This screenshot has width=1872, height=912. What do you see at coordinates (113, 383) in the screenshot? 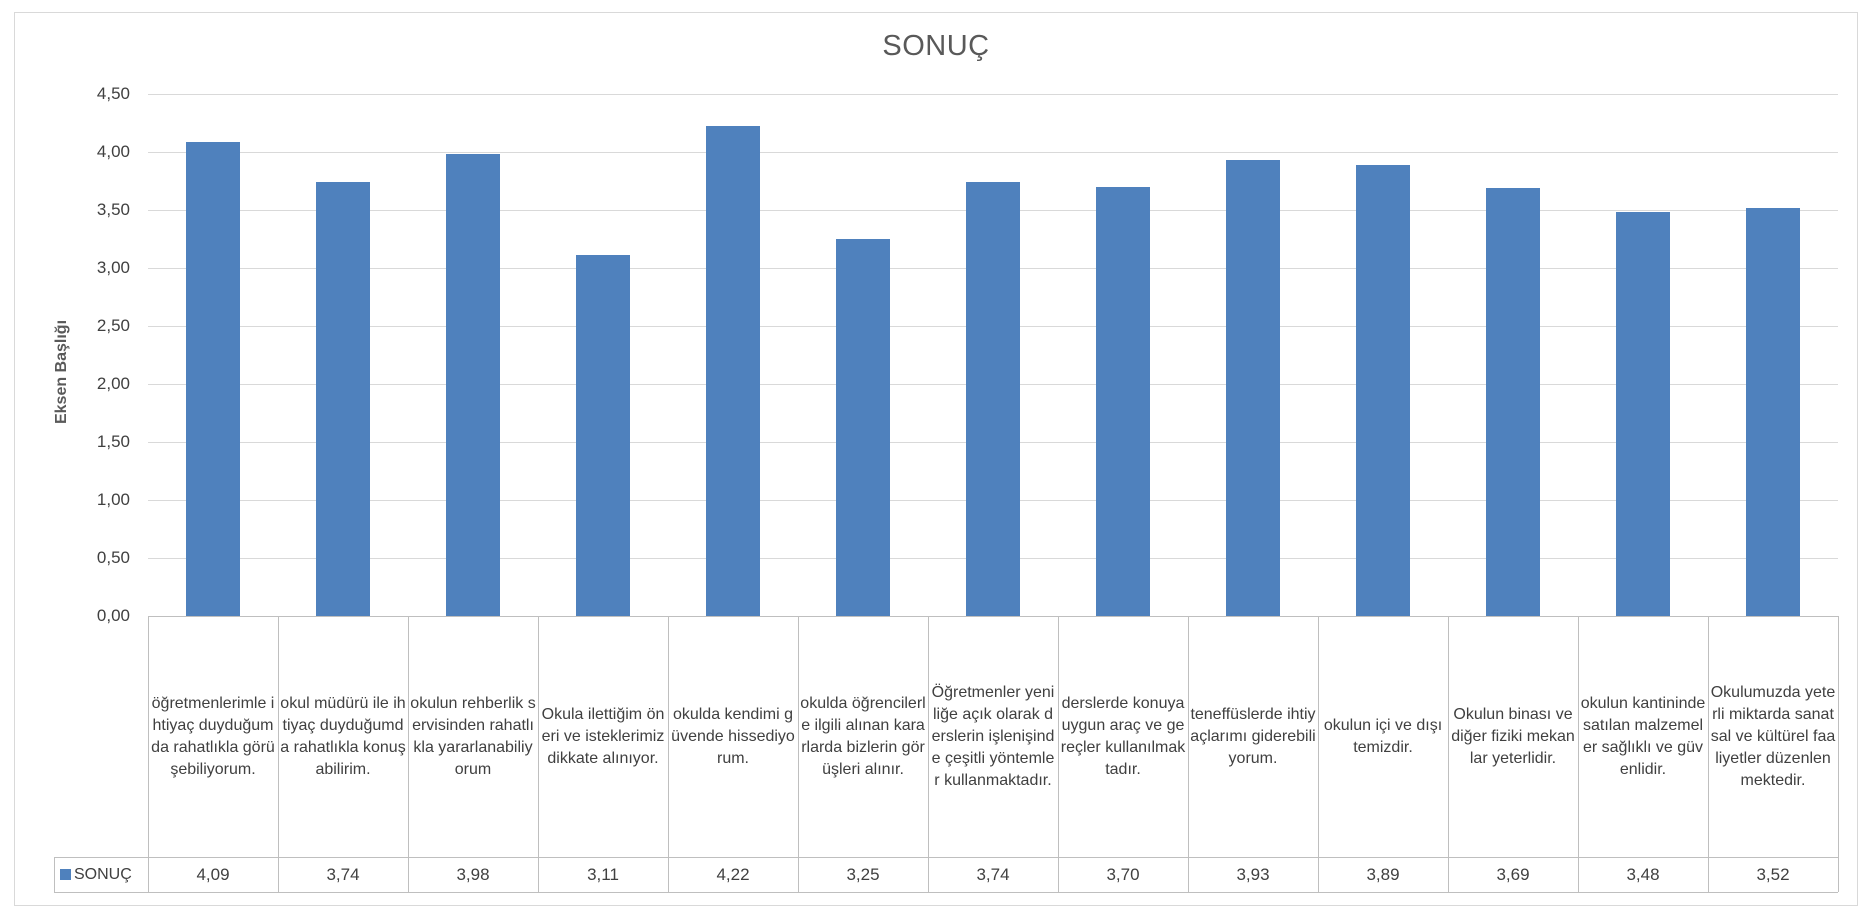
I see `y-tick-label: 2,00` at bounding box center [113, 383].